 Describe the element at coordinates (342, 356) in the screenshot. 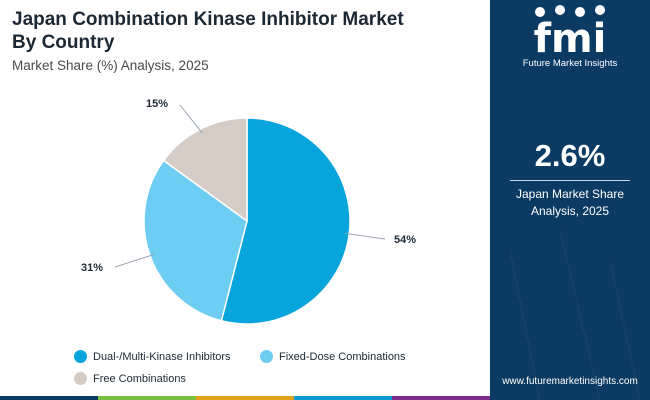

I see `legend-label: Fixed-Dose Combinations` at that location.